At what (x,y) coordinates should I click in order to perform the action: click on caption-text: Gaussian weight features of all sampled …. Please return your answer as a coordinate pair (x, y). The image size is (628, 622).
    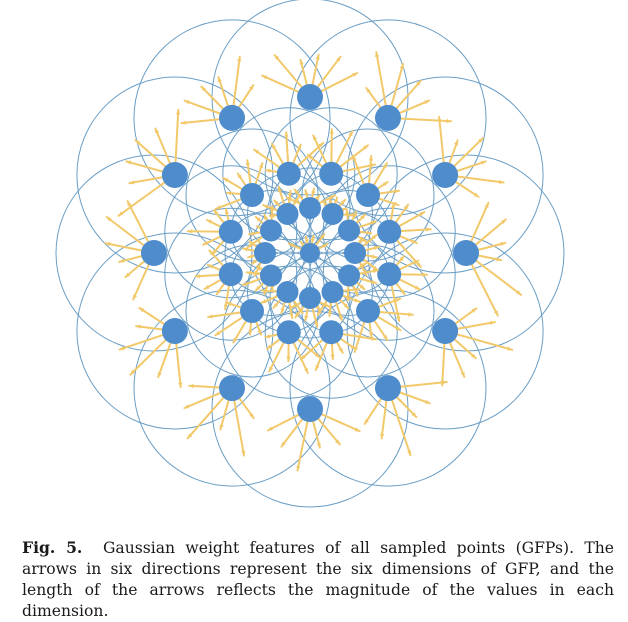
    Looking at the image, I should click on (318, 579).